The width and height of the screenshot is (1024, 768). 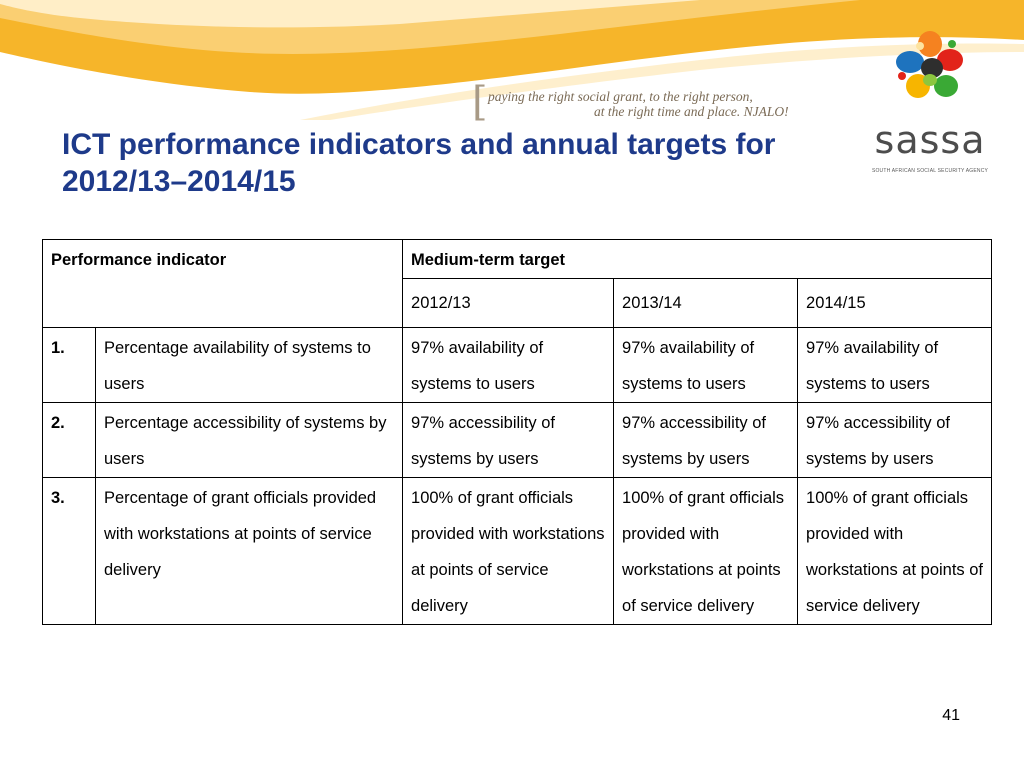 I want to click on logo-subtitle: SOUTH AFRICAN SOCIAL SECURITY AGENCY, so click(x=930, y=171).